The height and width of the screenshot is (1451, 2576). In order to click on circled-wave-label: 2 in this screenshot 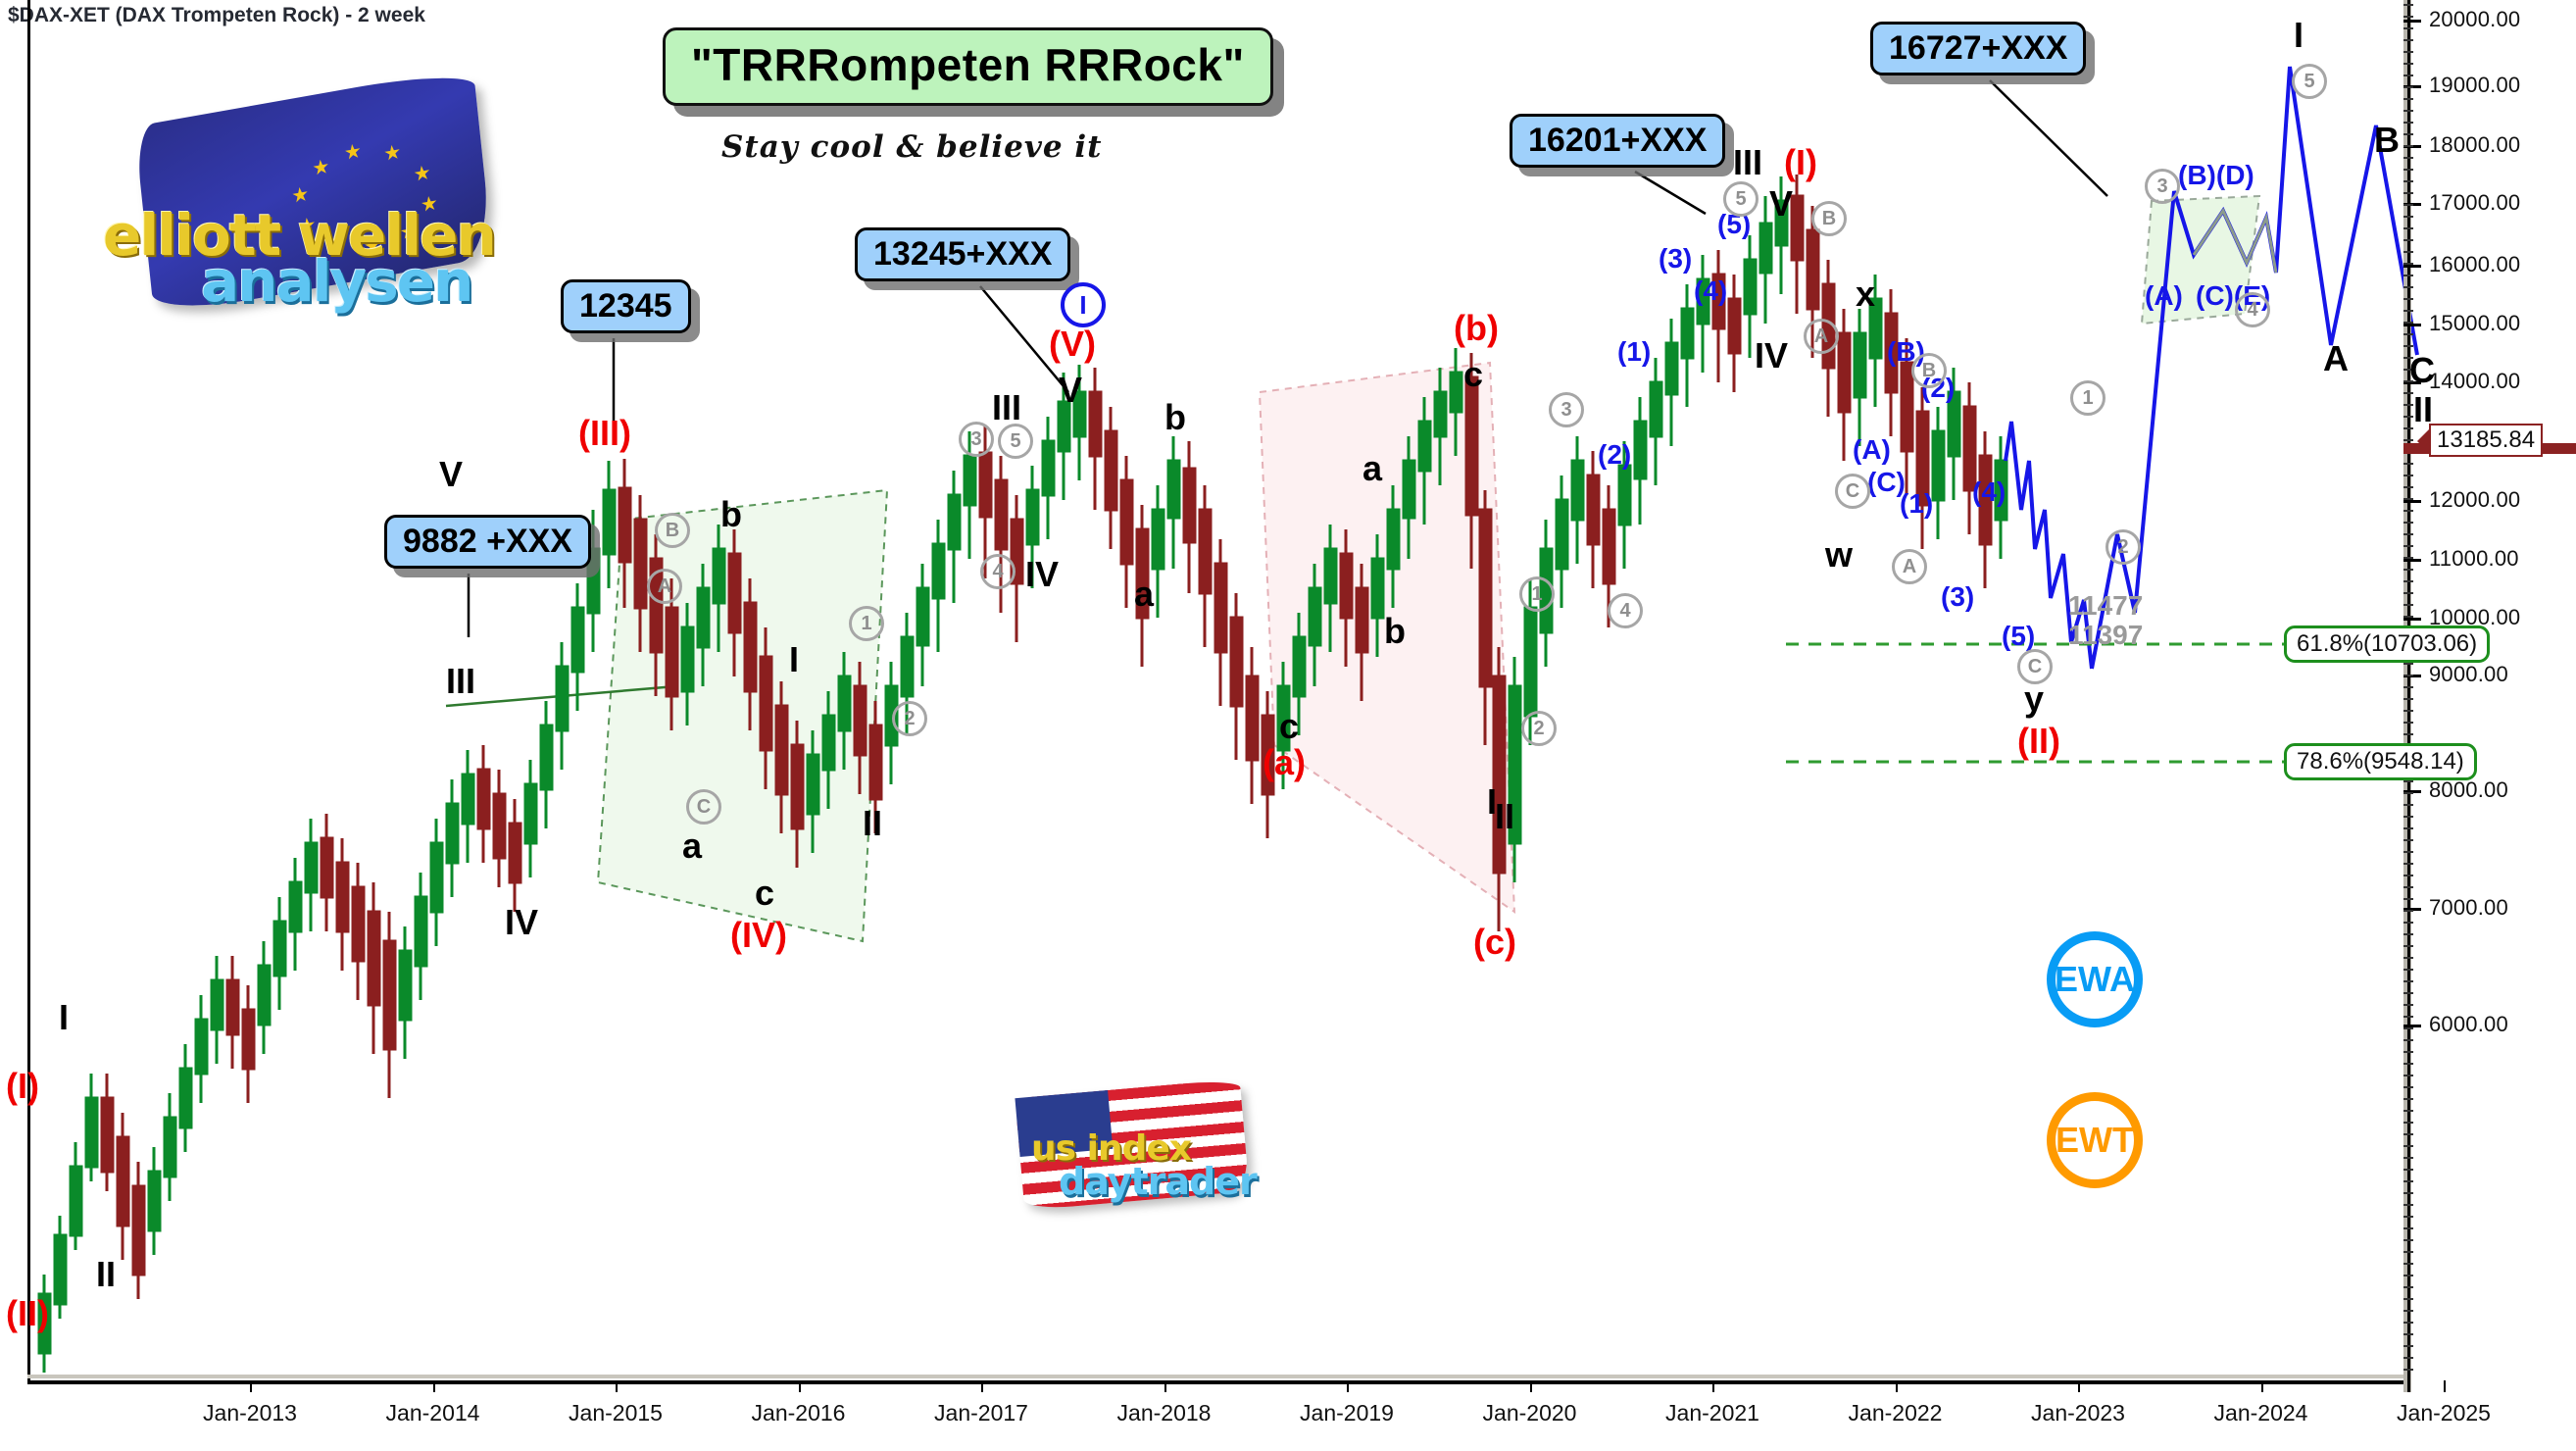, I will do `click(909, 719)`.